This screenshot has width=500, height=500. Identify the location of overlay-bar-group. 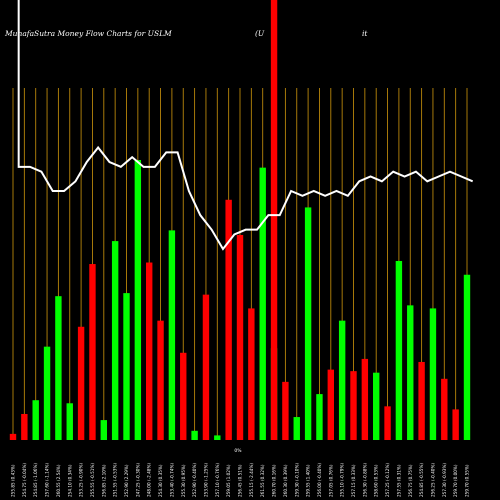
(274, 220).